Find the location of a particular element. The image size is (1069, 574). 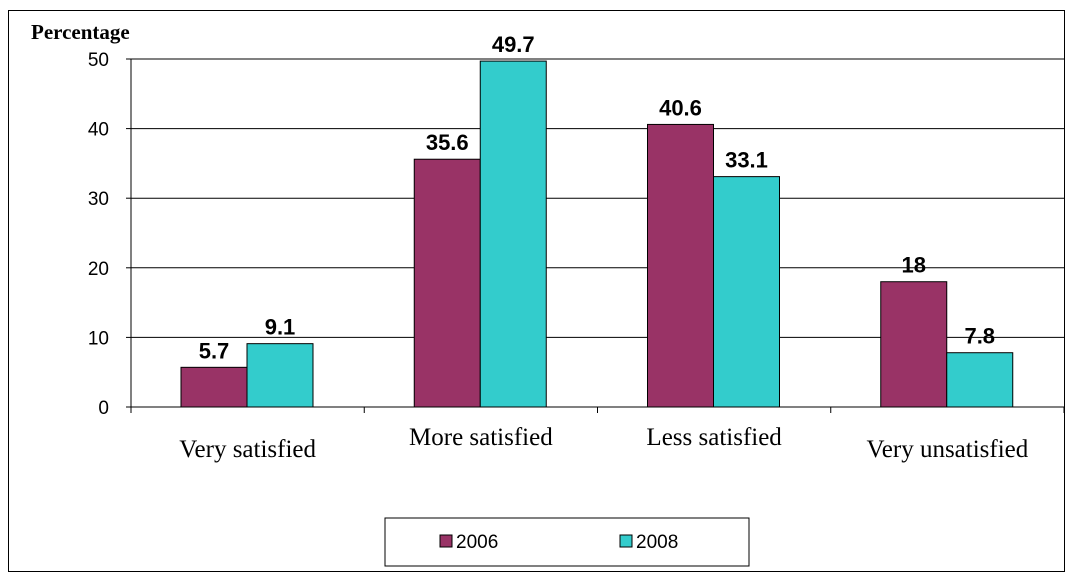

legend-box is located at coordinates (567, 542).